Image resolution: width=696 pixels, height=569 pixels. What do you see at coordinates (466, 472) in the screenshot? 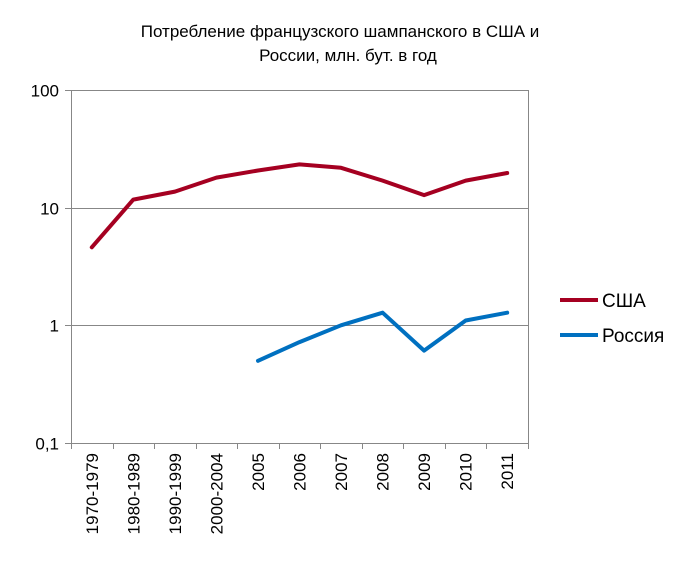
I see `x-tick-label: 2010` at bounding box center [466, 472].